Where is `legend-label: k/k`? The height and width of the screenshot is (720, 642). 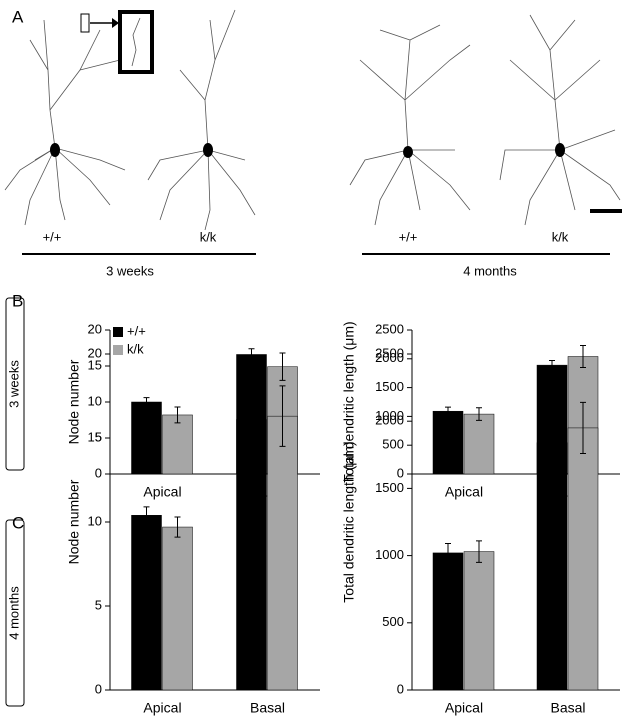 legend-label: k/k is located at coordinates (135, 348).